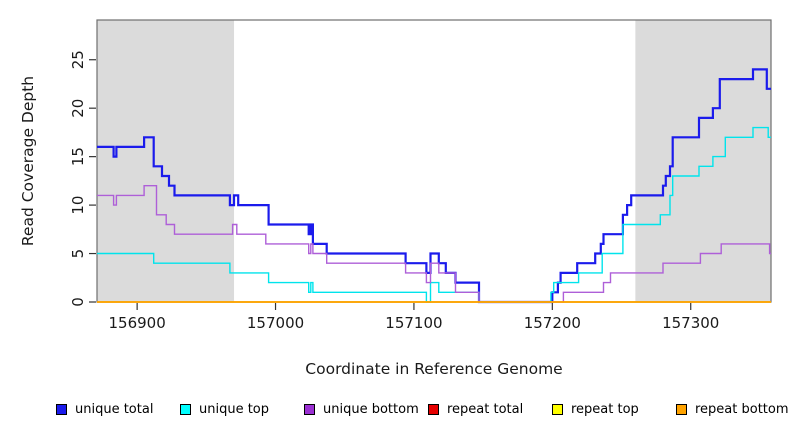  What do you see at coordinates (413, 323) in the screenshot?
I see `svg-text: 157100` at bounding box center [413, 323].